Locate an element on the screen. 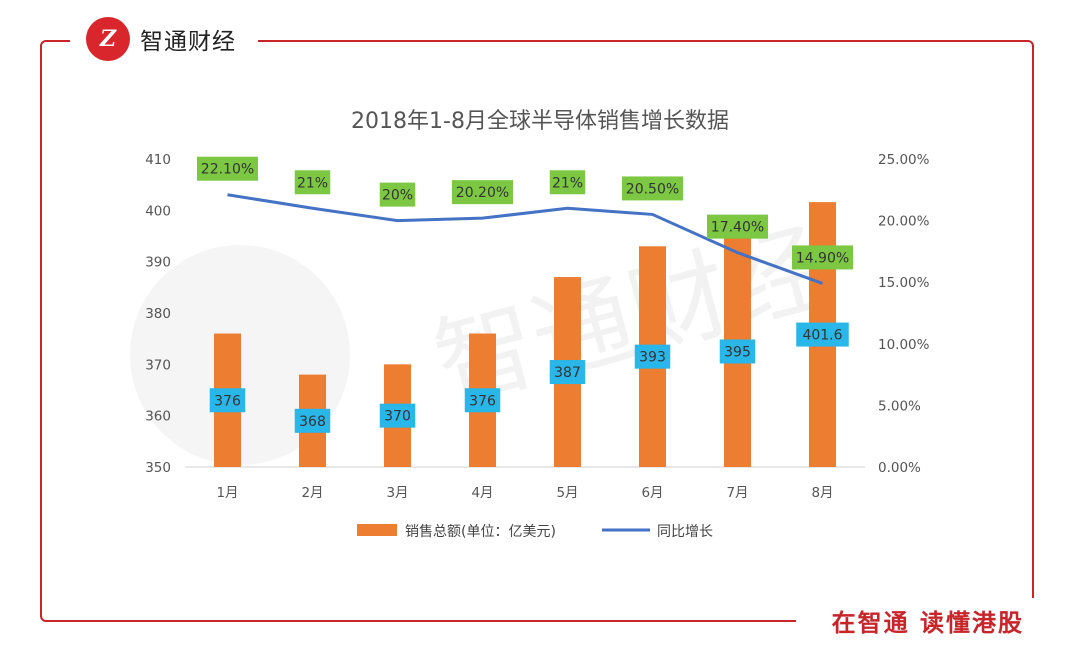 The image size is (1080, 647). y-left-tick-label: 370 is located at coordinates (158, 365).